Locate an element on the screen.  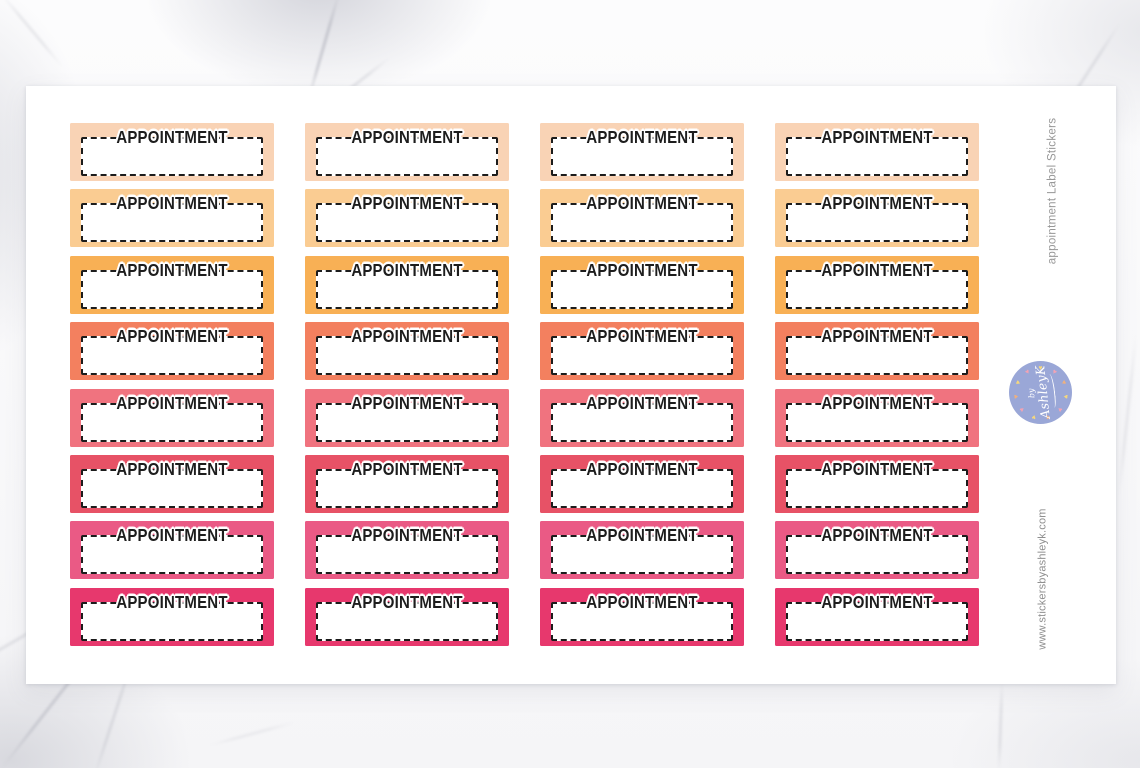
product-title-text: appointment Label Stickers is located at coordinates (1052, 191).